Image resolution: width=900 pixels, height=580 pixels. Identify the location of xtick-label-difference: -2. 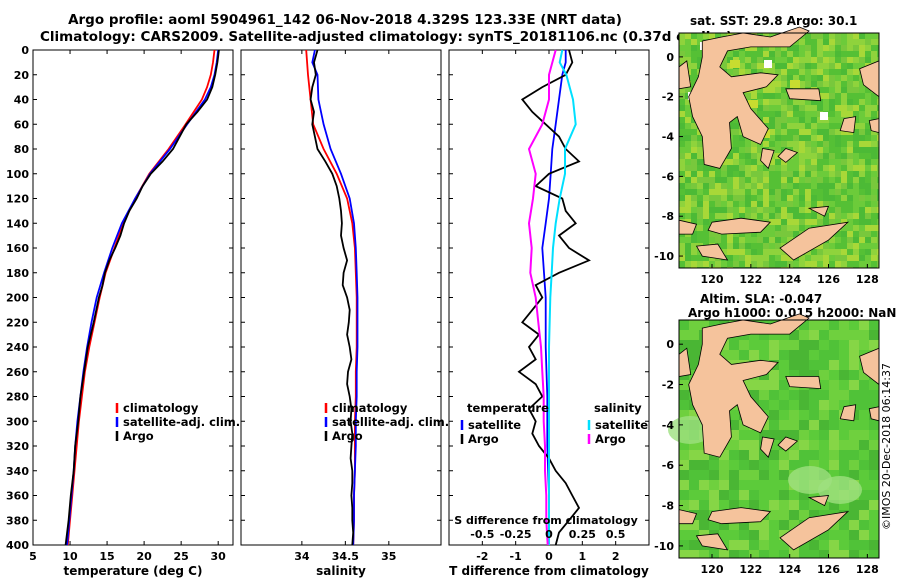
(482, 556).